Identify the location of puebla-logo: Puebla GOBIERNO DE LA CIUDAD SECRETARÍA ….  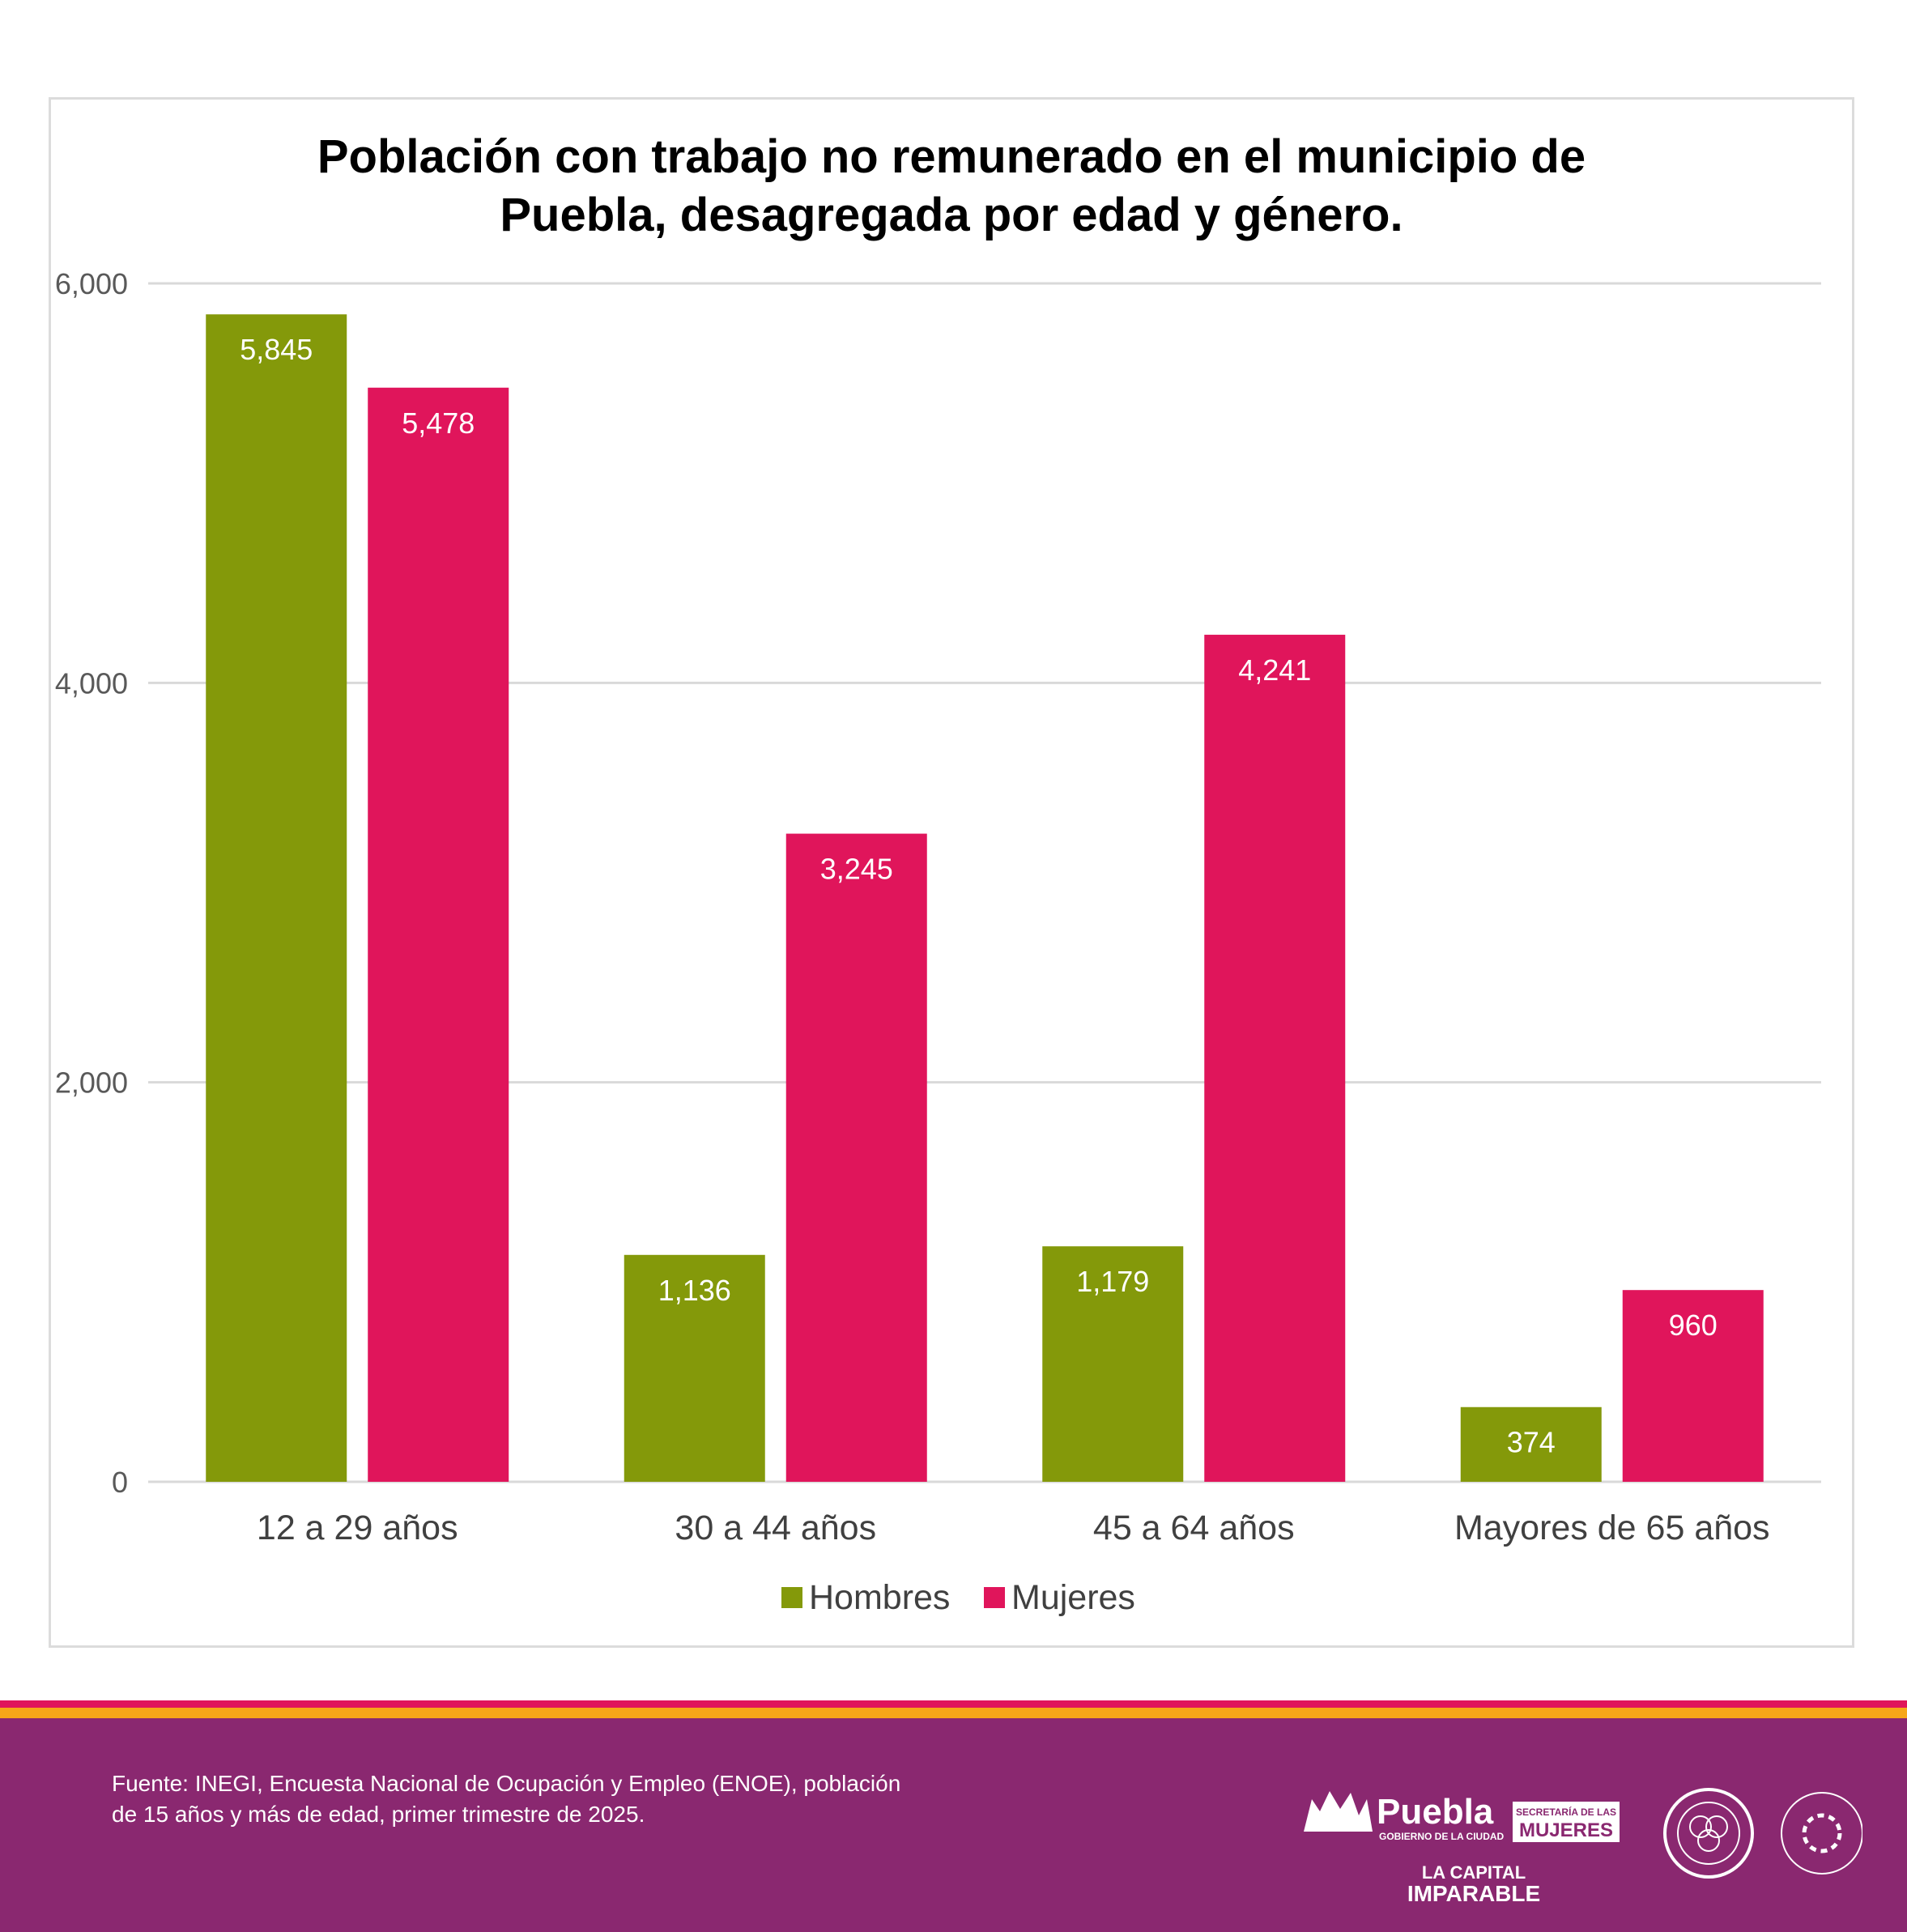
(1462, 1816).